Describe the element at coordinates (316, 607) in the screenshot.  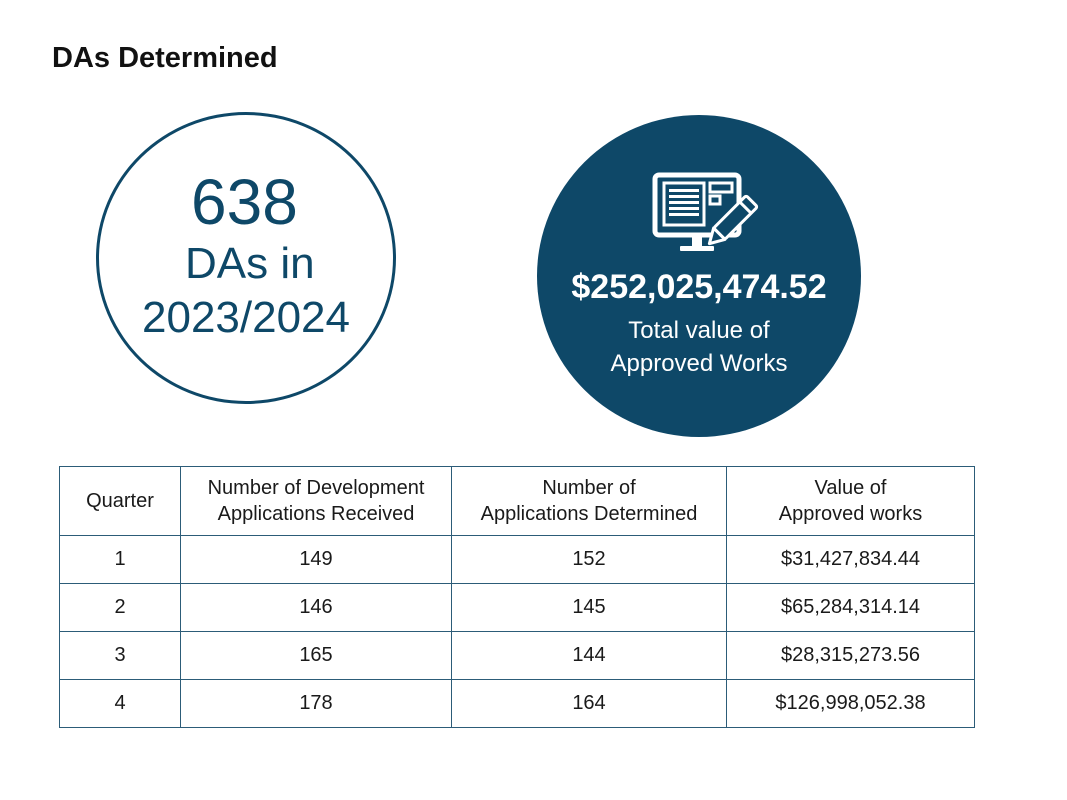
I see `cell-received: 146` at that location.